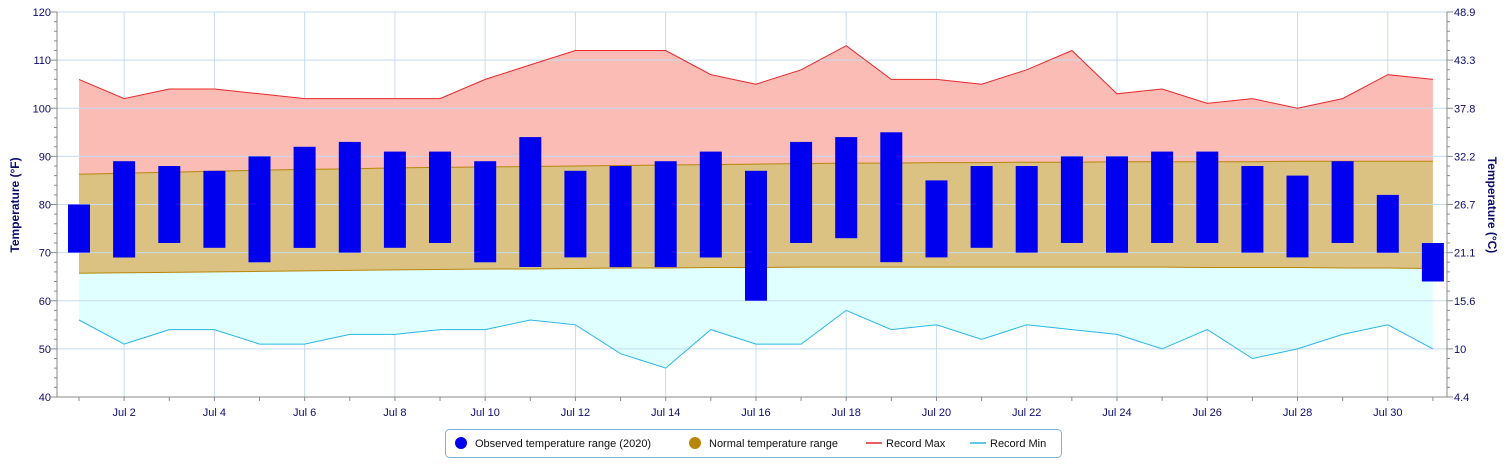  Describe the element at coordinates (45, 302) in the screenshot. I see `y-tick-label-left: 60` at that location.